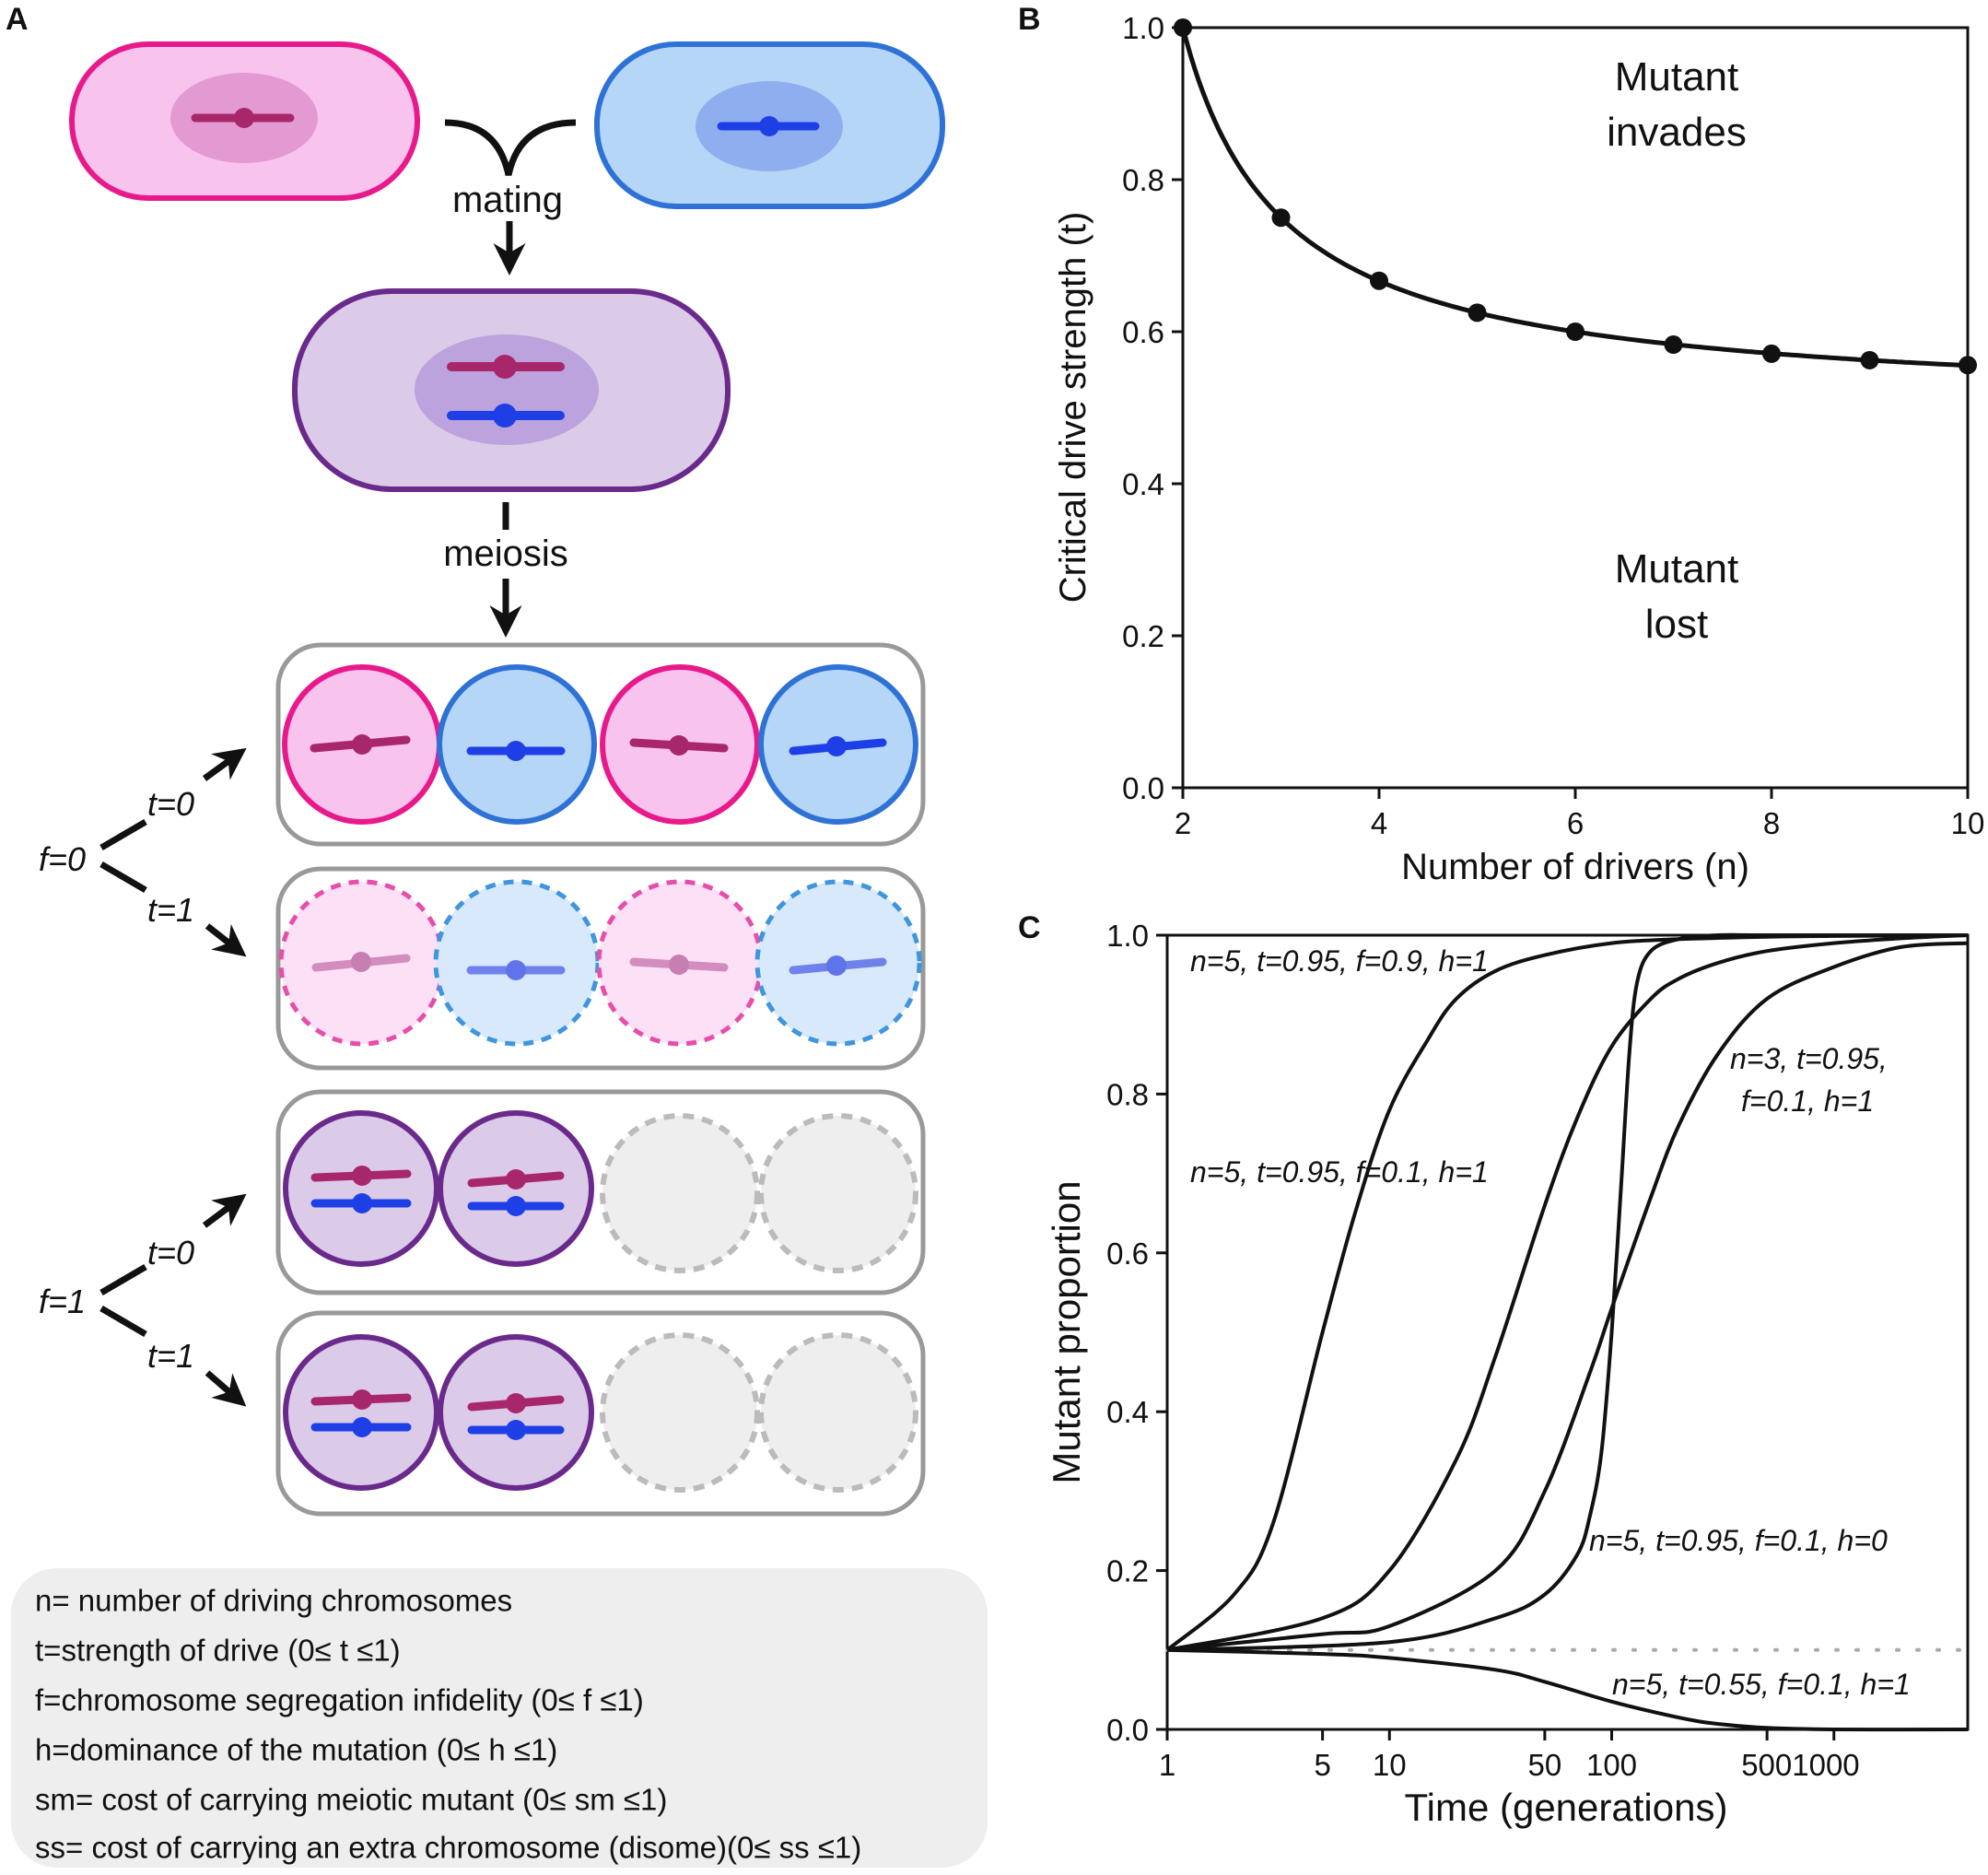  I want to click on chart-c-x-axis: 1 5 10 50 100 5001000, so click(1509, 1755).